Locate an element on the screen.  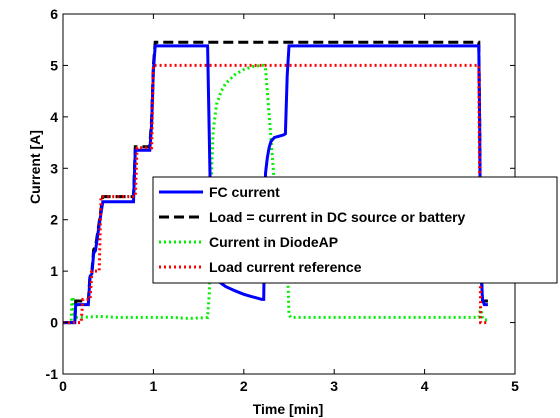
y-tick-label: -1 is located at coordinates (52, 374).